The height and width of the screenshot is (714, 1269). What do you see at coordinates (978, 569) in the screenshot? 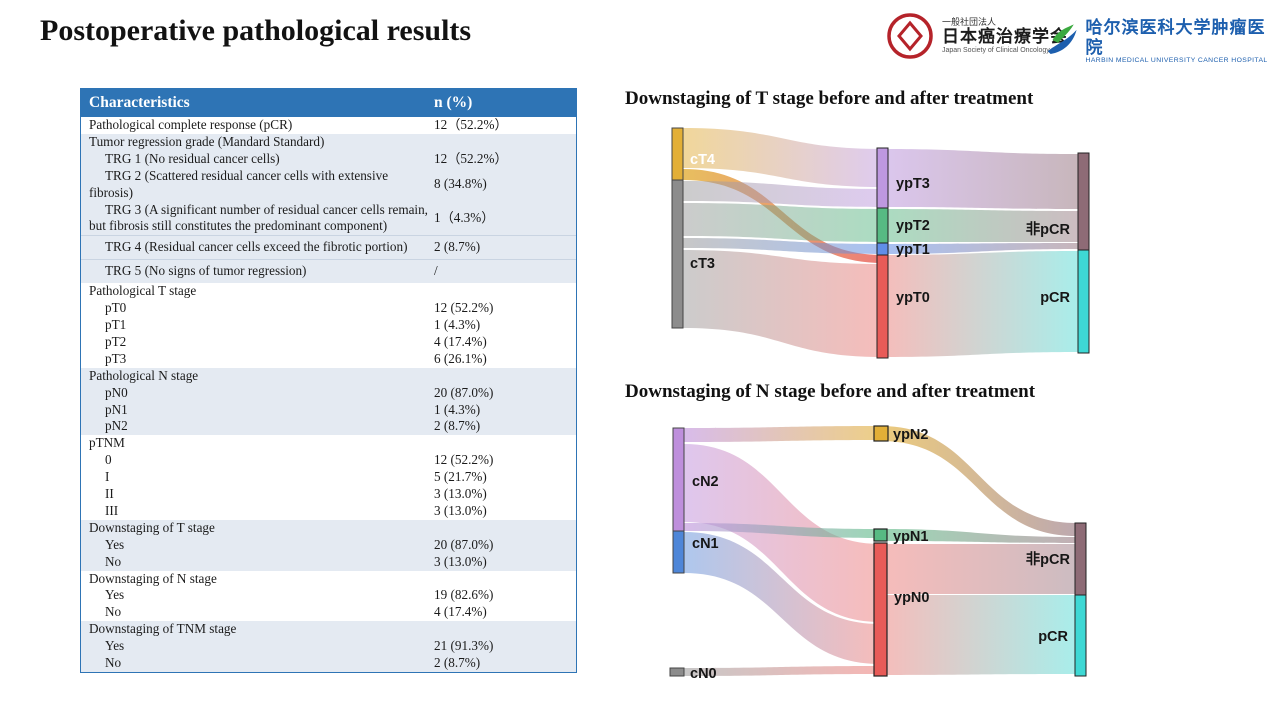
I see `flow-ypN0-nonpCR` at bounding box center [978, 569].